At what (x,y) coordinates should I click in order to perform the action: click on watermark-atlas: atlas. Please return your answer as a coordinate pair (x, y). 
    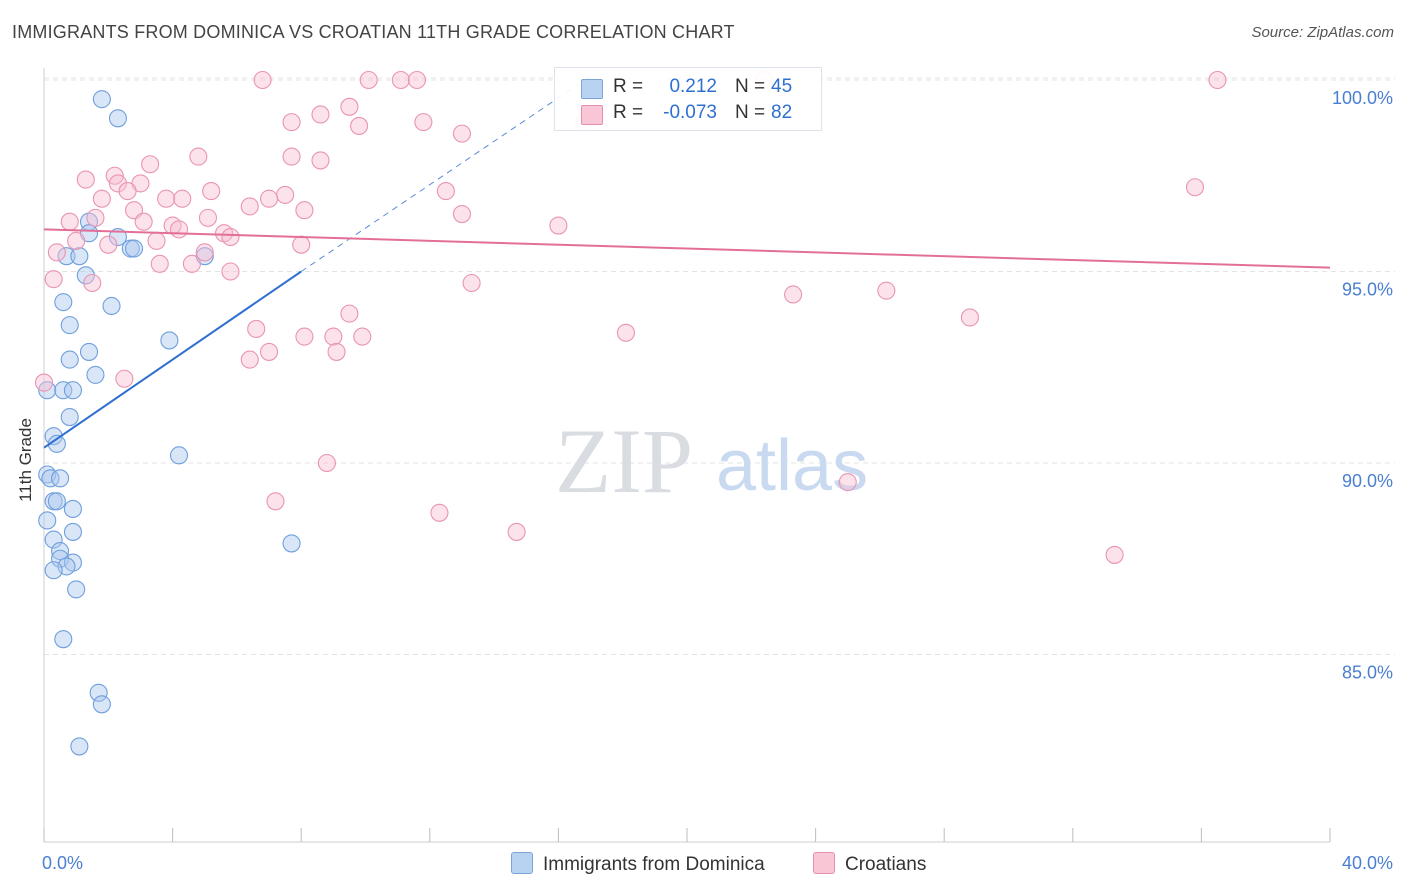
    Looking at the image, I should click on (792, 466).